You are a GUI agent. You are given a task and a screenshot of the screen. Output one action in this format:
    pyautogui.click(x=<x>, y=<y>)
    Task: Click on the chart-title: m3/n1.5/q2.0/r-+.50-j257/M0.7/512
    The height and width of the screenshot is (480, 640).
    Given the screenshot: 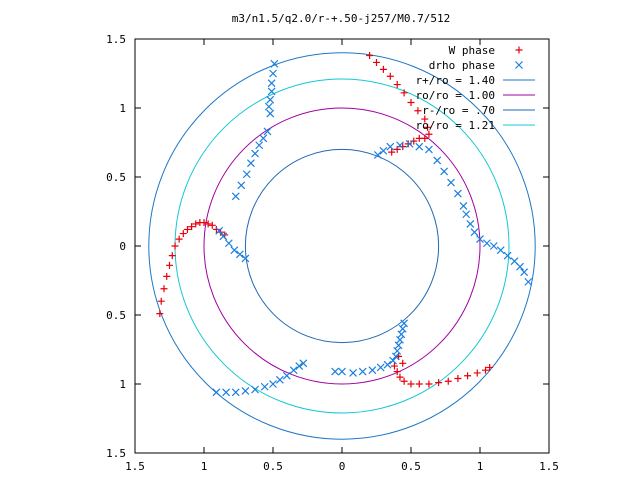 What is the action you would take?
    pyautogui.click(x=341, y=18)
    